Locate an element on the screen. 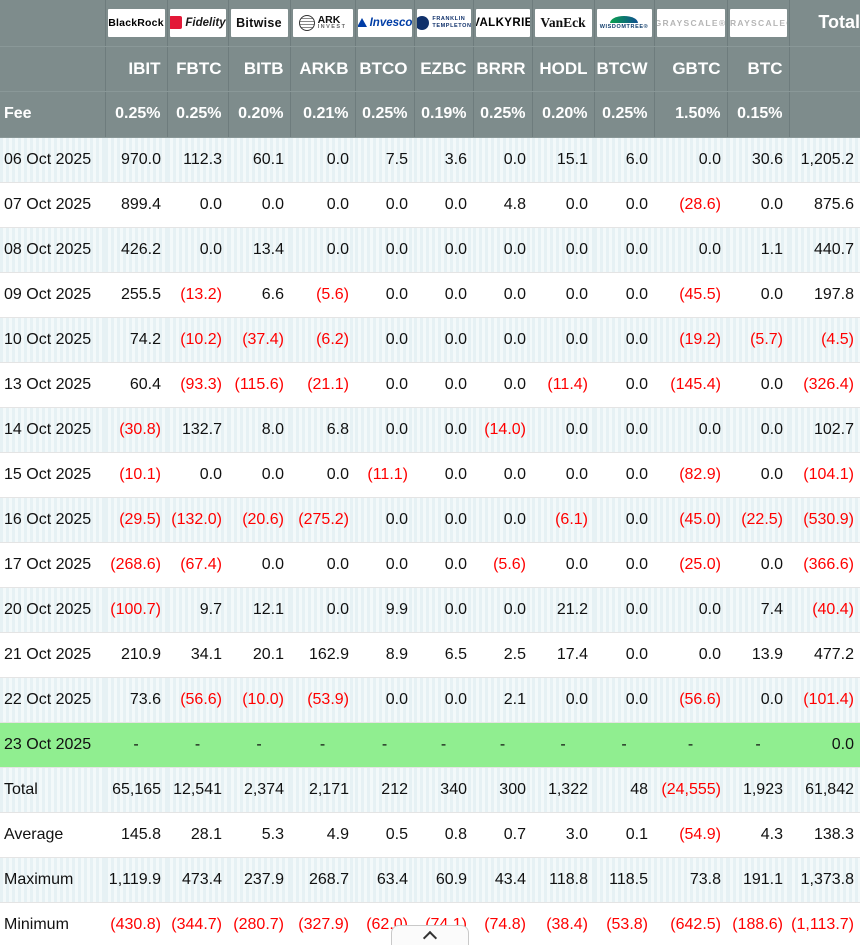 The height and width of the screenshot is (945, 860). fee-value-cell: 0.21% is located at coordinates (323, 114).